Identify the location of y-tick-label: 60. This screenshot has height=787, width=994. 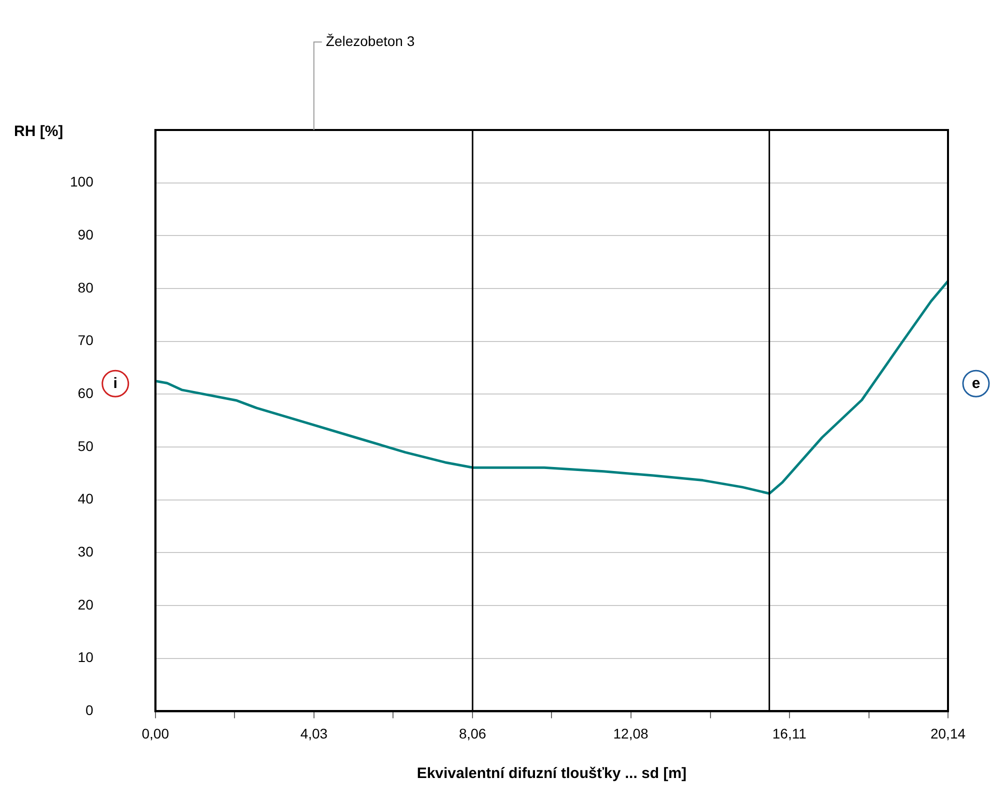
(86, 393).